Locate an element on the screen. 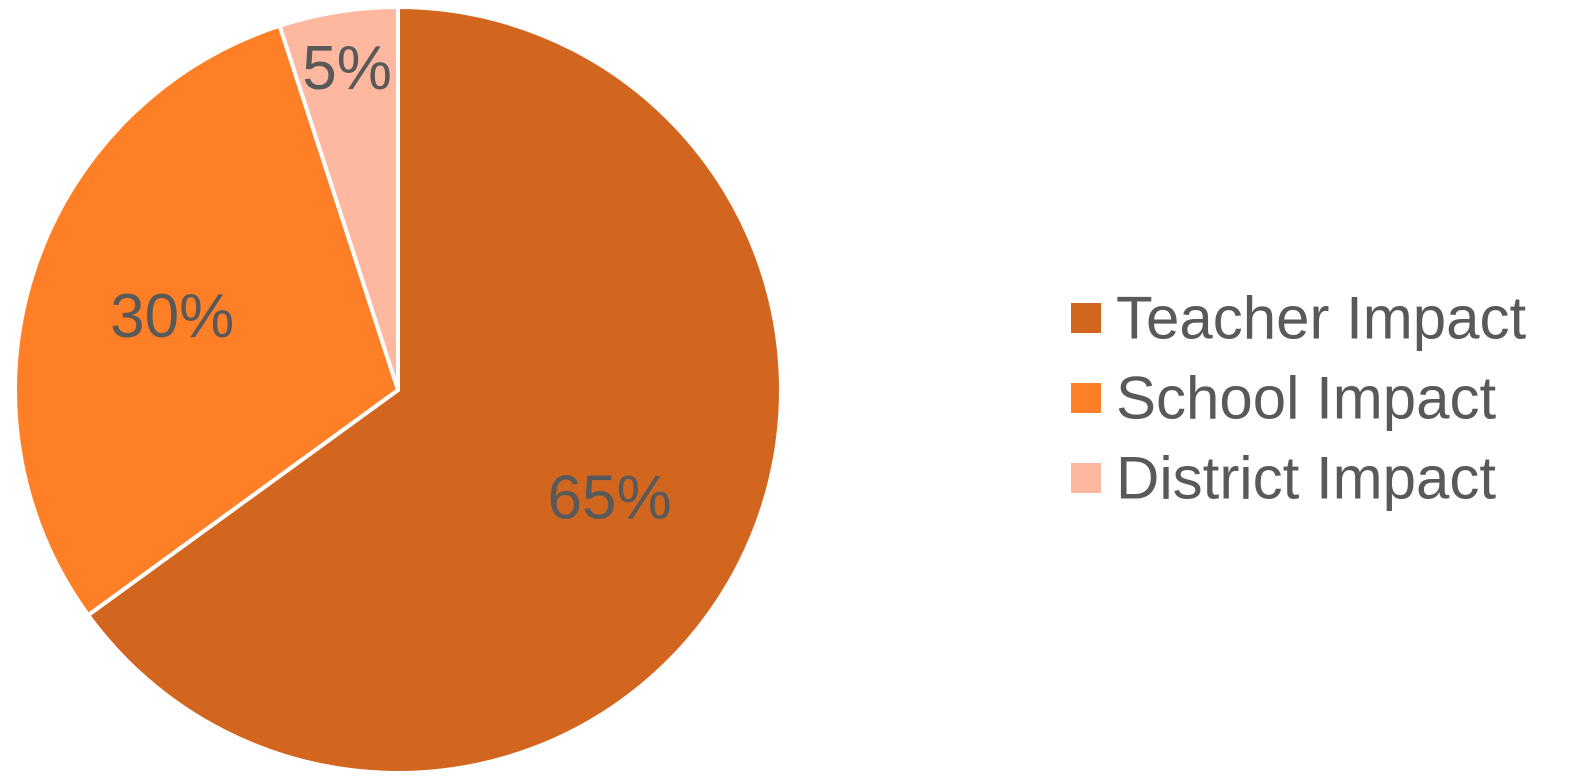  legend-swatch-district-impact is located at coordinates (1086, 478).